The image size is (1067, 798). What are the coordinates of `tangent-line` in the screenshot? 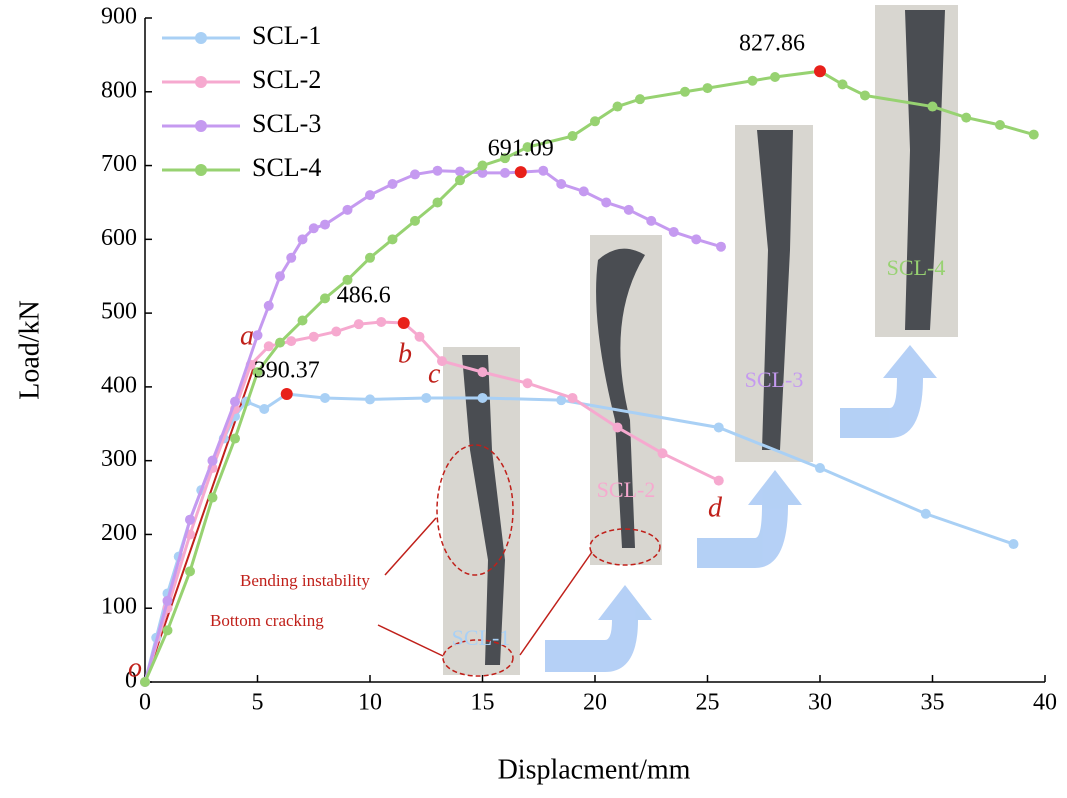 It's located at (201, 520).